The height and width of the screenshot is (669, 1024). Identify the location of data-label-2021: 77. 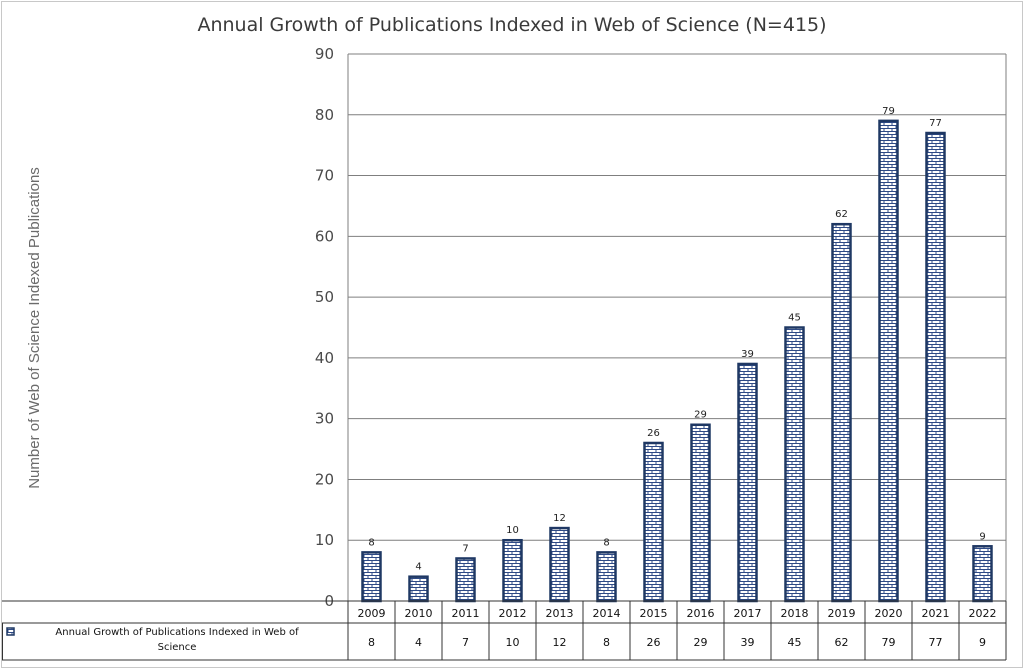
(935, 123).